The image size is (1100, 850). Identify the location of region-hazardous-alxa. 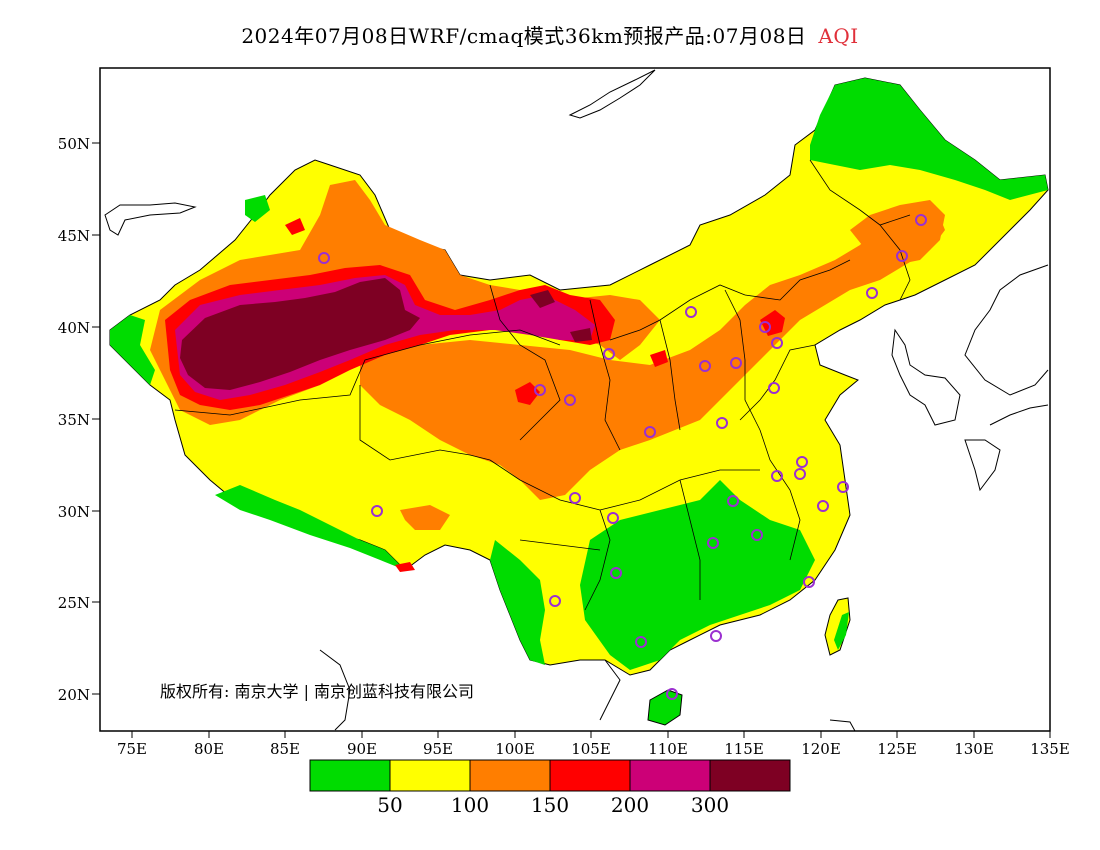
(542, 299).